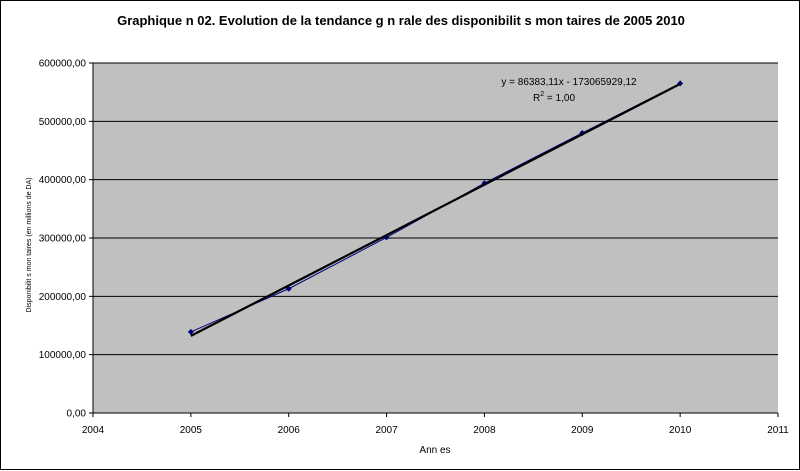  What do you see at coordinates (63, 297) in the screenshot?
I see `y-tick-label-2: 200000,00` at bounding box center [63, 297].